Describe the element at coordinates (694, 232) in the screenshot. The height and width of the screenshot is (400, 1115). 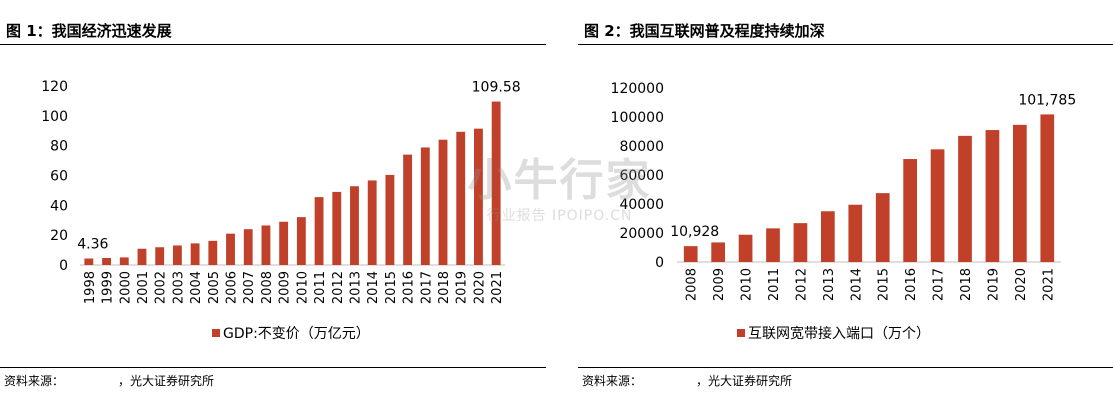
I see `data-label: 10,928` at that location.